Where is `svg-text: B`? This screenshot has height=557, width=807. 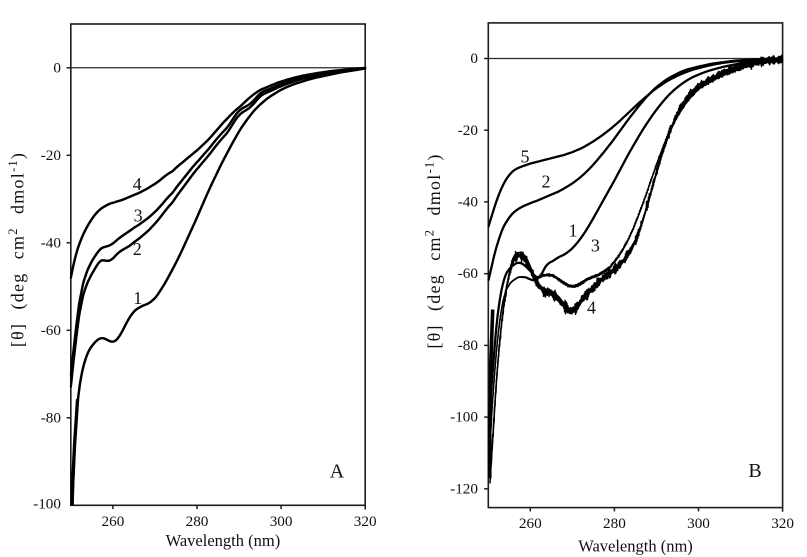
svg-text: B is located at coordinates (754, 471).